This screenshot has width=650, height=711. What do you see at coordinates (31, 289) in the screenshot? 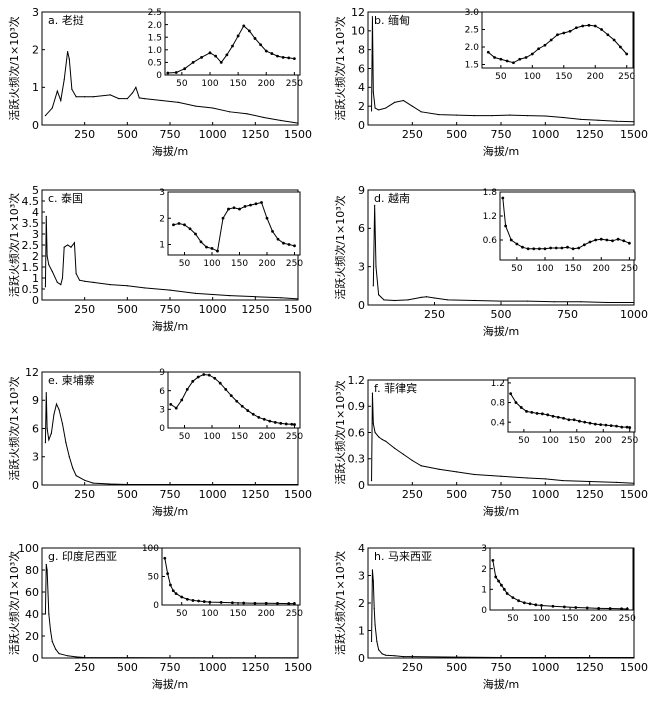
I see `y-tick-label: 0.5` at bounding box center [31, 289].